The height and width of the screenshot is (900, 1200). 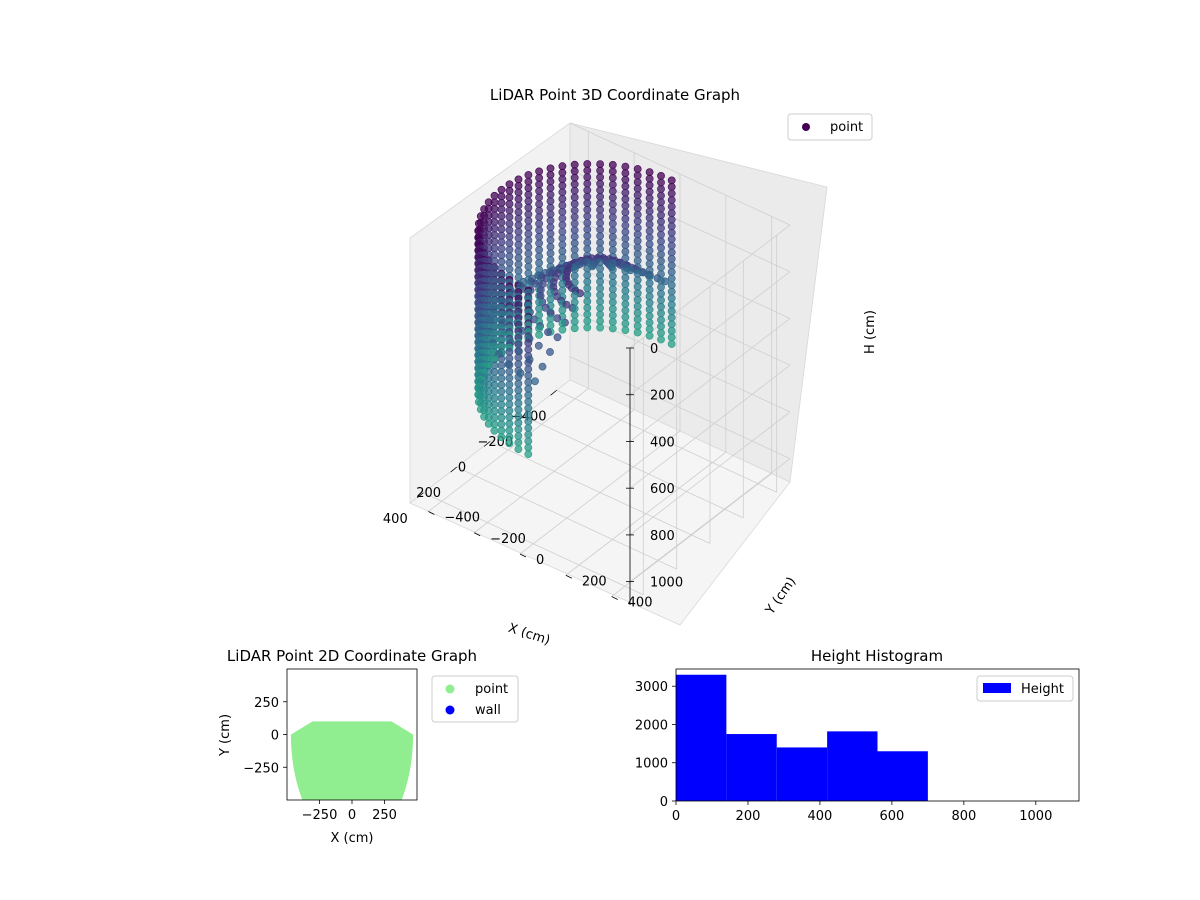 I want to click on y-tick-label-histogram: 3000, so click(x=651, y=687).